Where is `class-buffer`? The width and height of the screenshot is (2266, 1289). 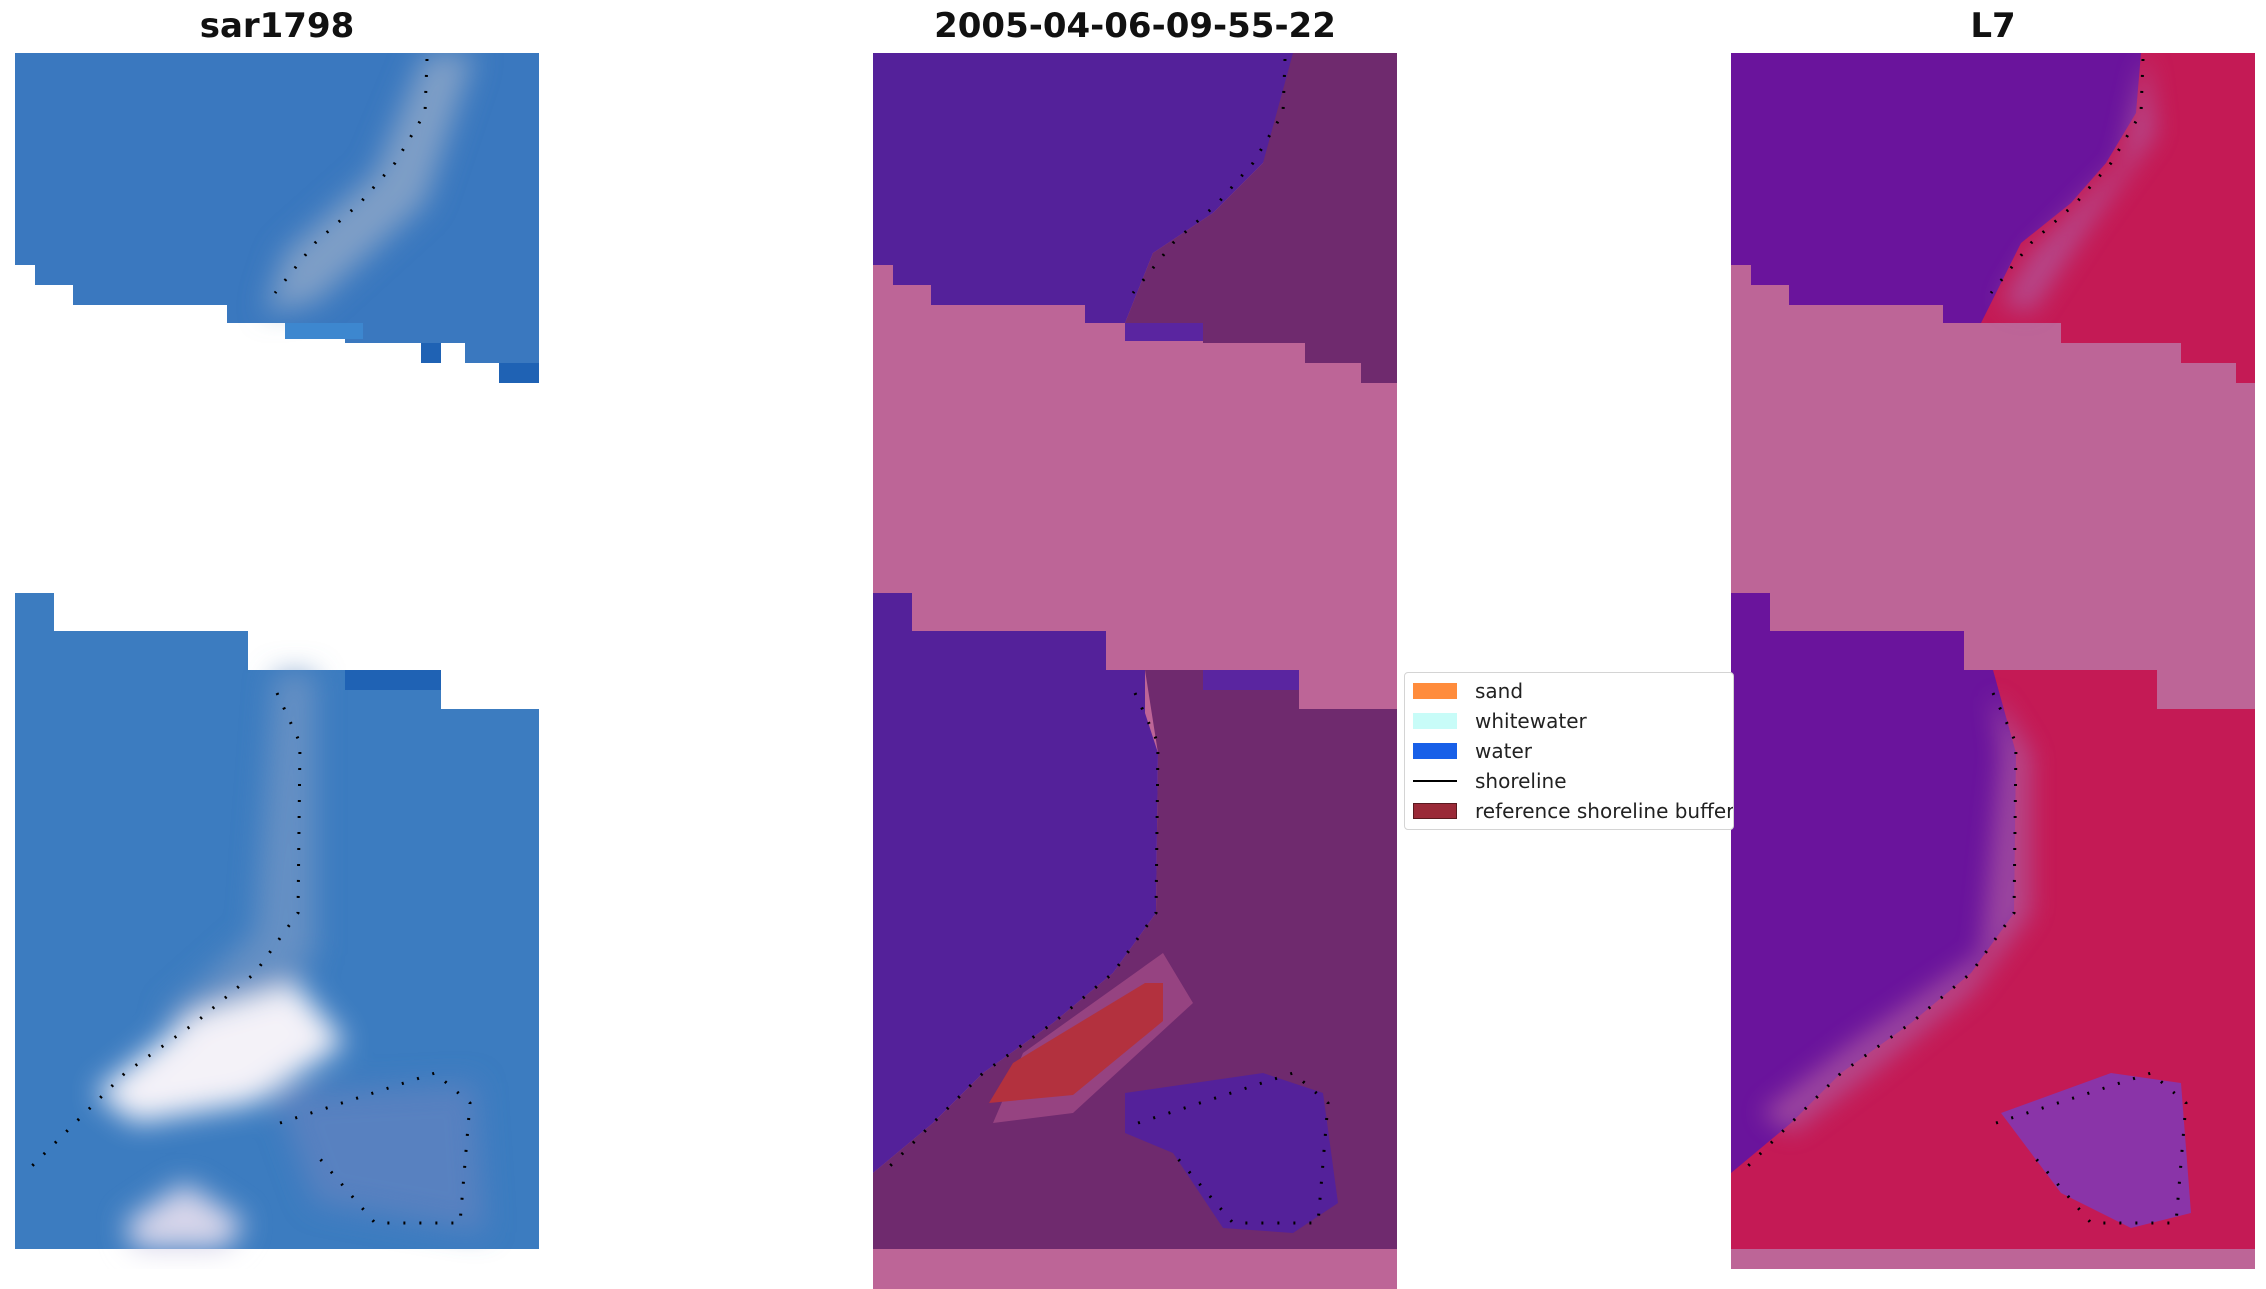 class-buffer is located at coordinates (1076, 1043).